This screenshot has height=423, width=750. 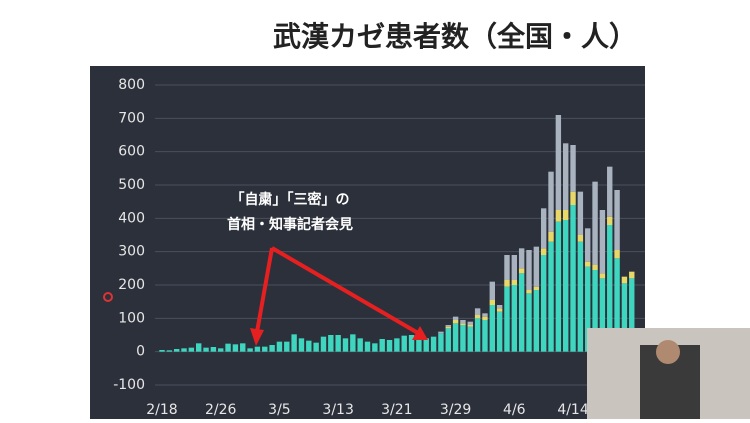 What do you see at coordinates (161, 410) in the screenshot?
I see `x-tick-label: 2/18` at bounding box center [161, 410].